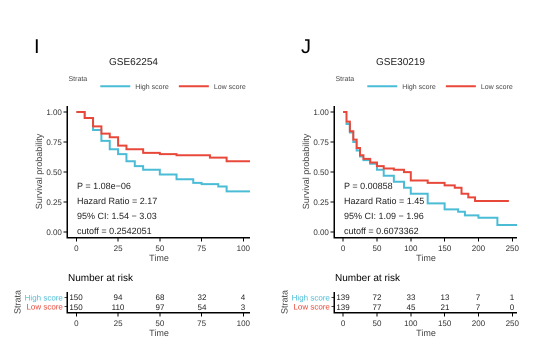  I want to click on data-label: 97, so click(160, 307).